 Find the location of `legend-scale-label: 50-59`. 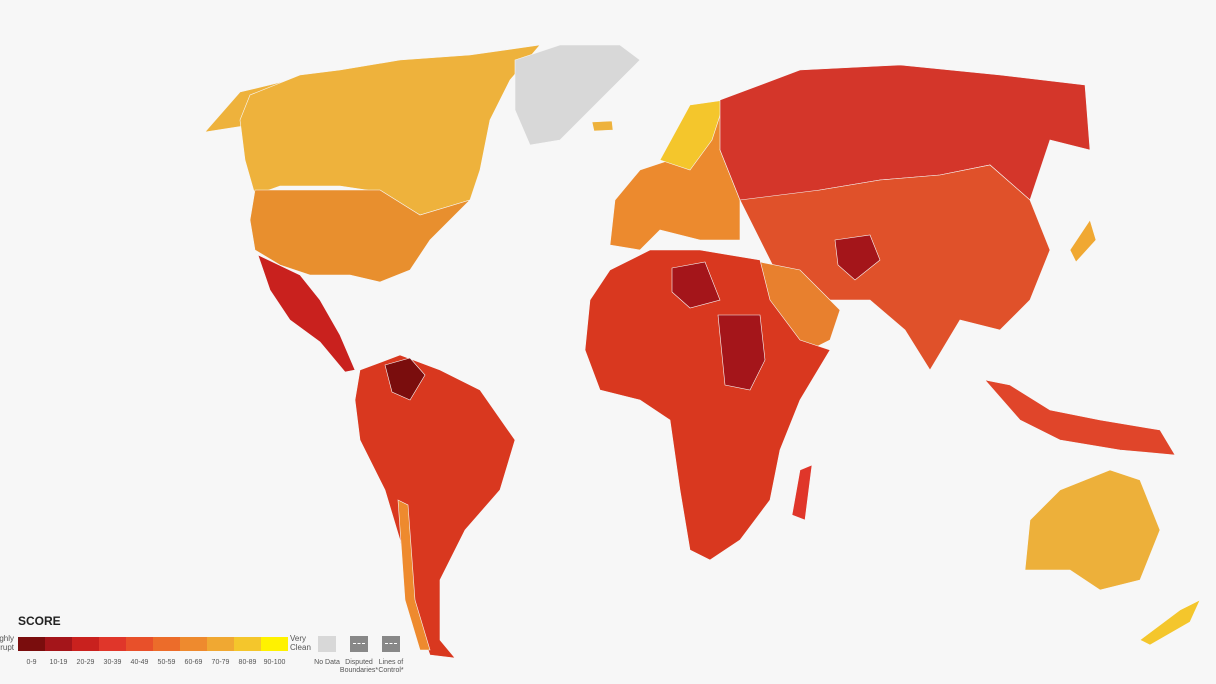

legend-scale-label: 50-59 is located at coordinates (166, 662).